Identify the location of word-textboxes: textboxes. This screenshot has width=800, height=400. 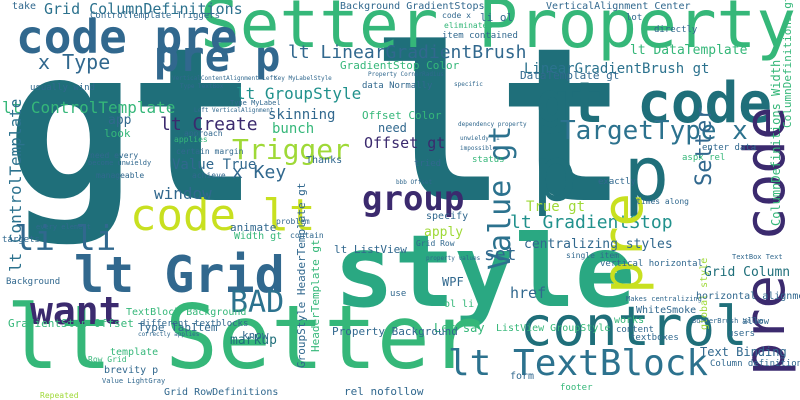
(654, 338).